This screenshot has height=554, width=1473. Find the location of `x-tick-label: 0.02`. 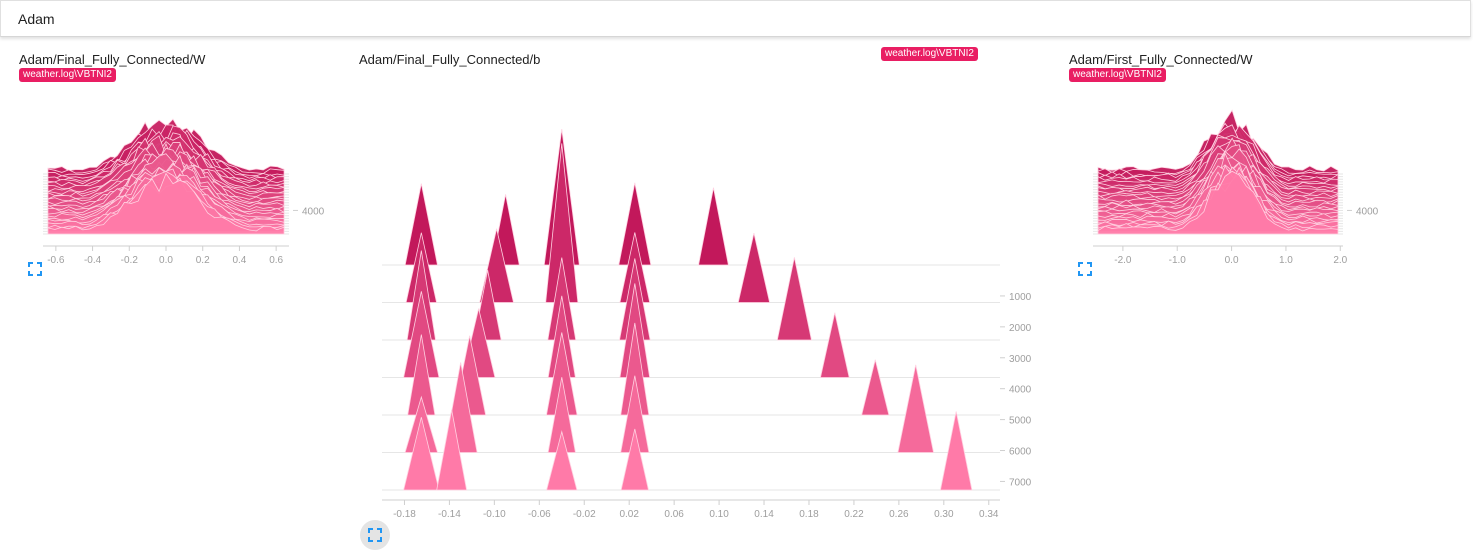

x-tick-label: 0.02 is located at coordinates (629, 514).